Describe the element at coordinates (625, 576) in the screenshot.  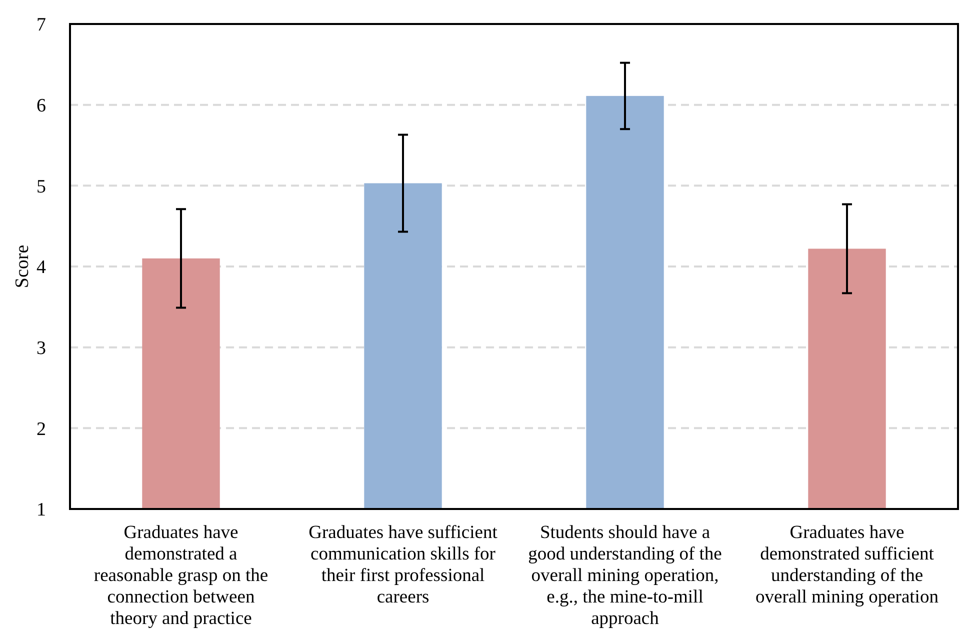
I see `x-tick-label: Students should have a good understanding of the overall mining operation, e.g., the mine-to-mill approach` at that location.